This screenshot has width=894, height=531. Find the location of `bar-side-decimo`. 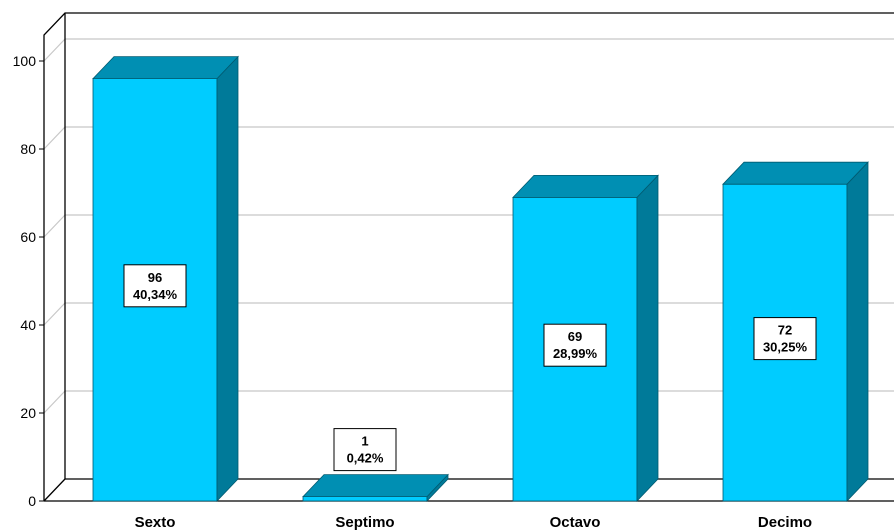

bar-side-decimo is located at coordinates (857, 331).